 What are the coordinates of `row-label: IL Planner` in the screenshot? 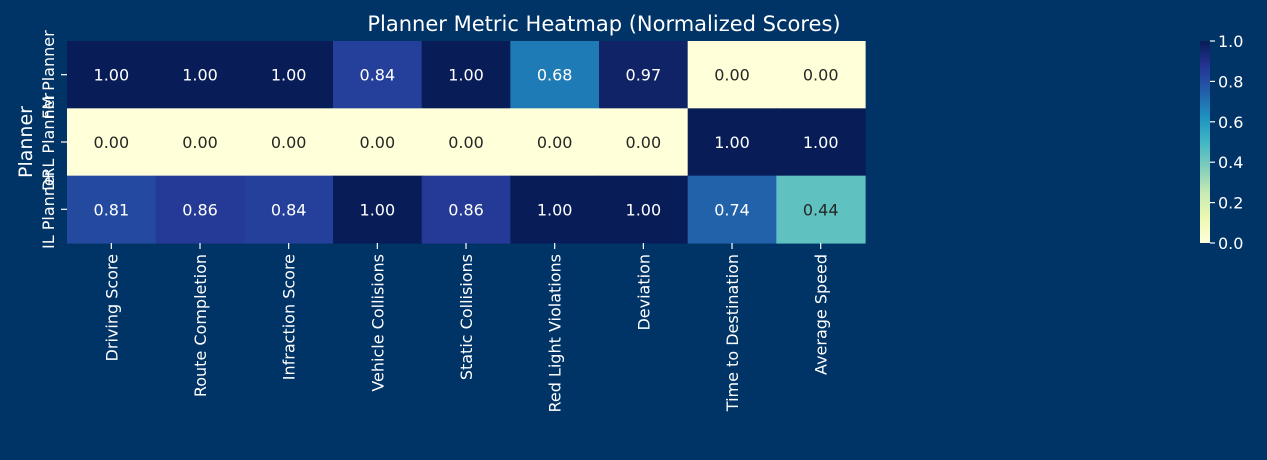 It's located at (48, 209).